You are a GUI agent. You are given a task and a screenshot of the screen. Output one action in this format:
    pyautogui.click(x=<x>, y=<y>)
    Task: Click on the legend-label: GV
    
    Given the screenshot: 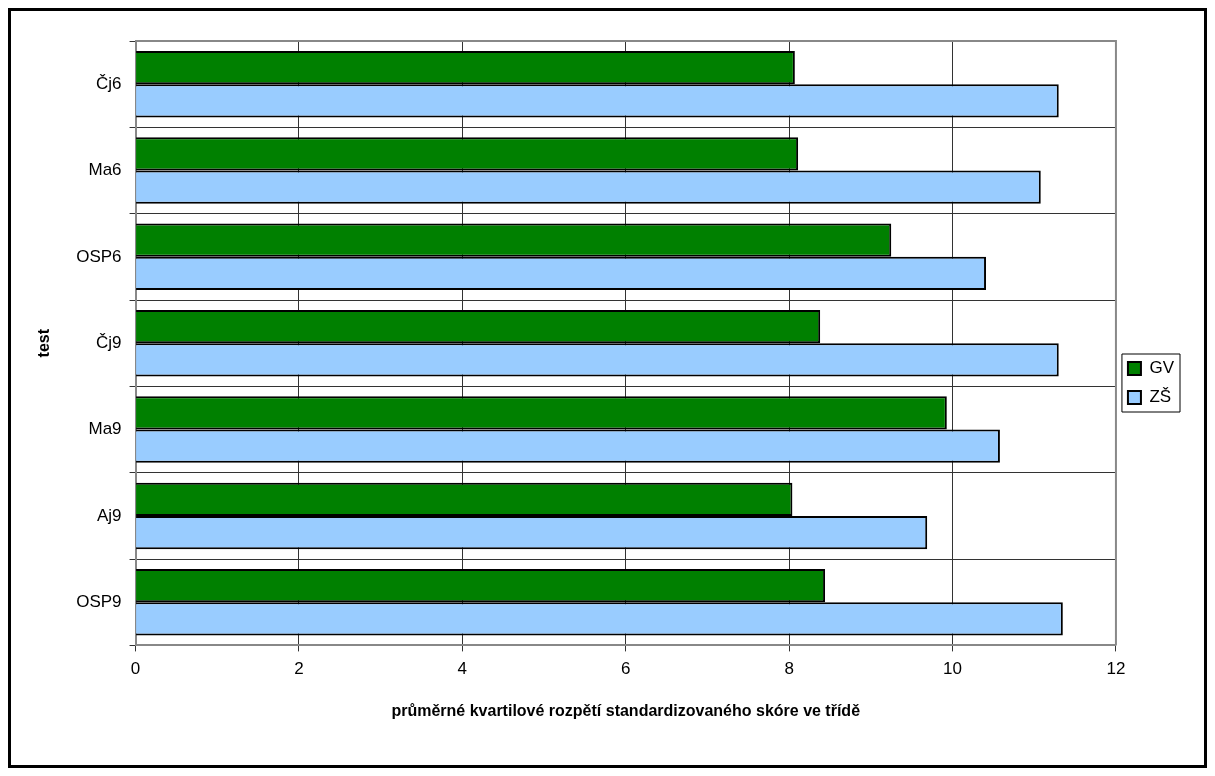 What is the action you would take?
    pyautogui.click(x=1162, y=368)
    